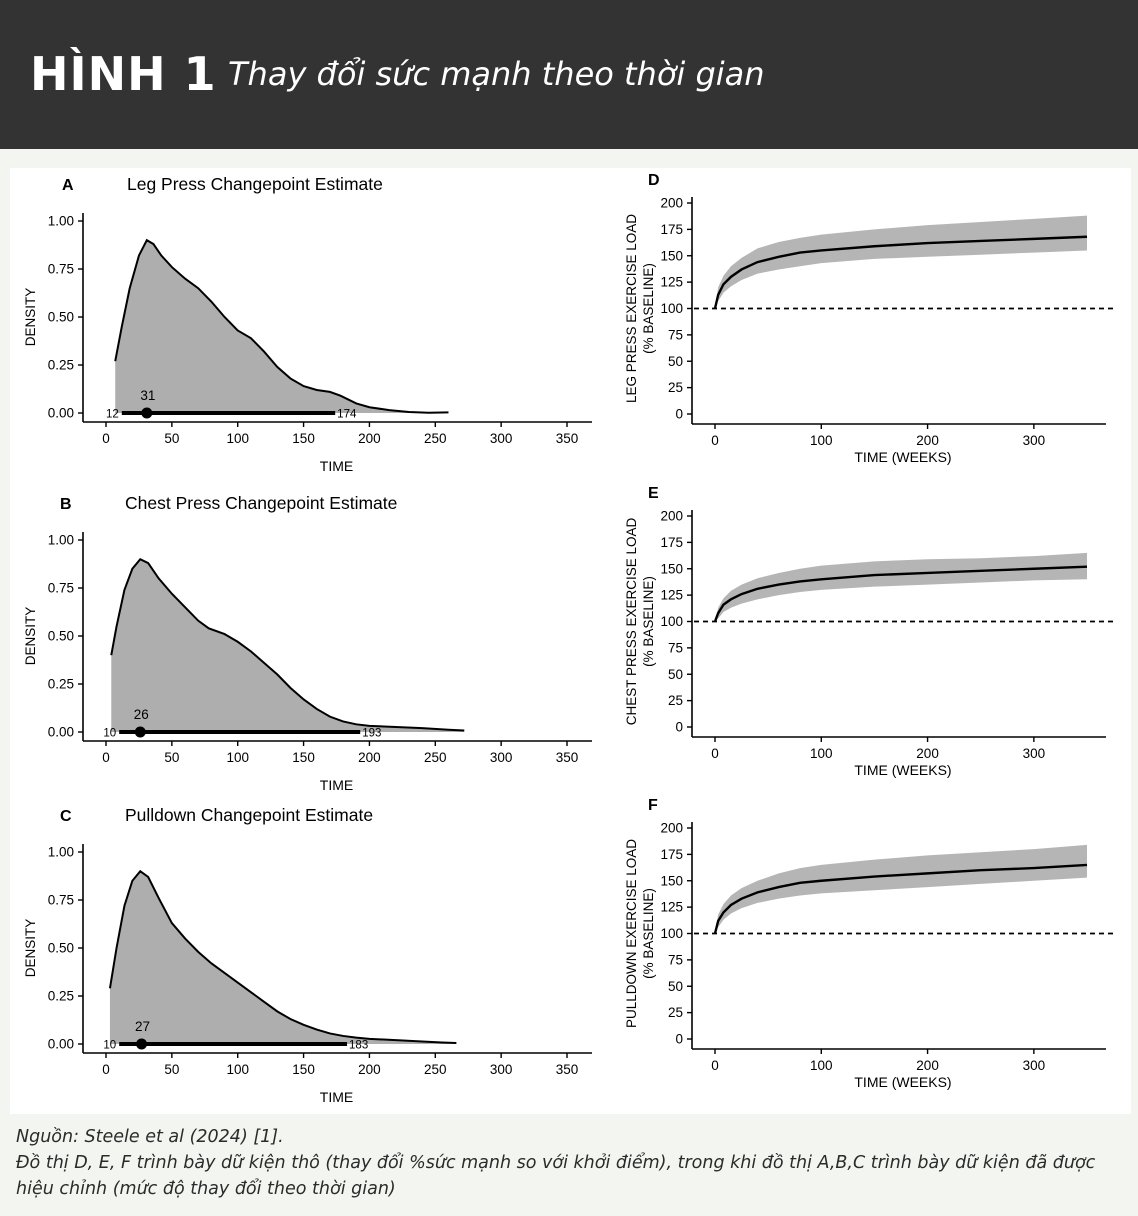 This screenshot has height=1216, width=1138. What do you see at coordinates (654, 180) in the screenshot?
I see `panel-letter: D` at bounding box center [654, 180].